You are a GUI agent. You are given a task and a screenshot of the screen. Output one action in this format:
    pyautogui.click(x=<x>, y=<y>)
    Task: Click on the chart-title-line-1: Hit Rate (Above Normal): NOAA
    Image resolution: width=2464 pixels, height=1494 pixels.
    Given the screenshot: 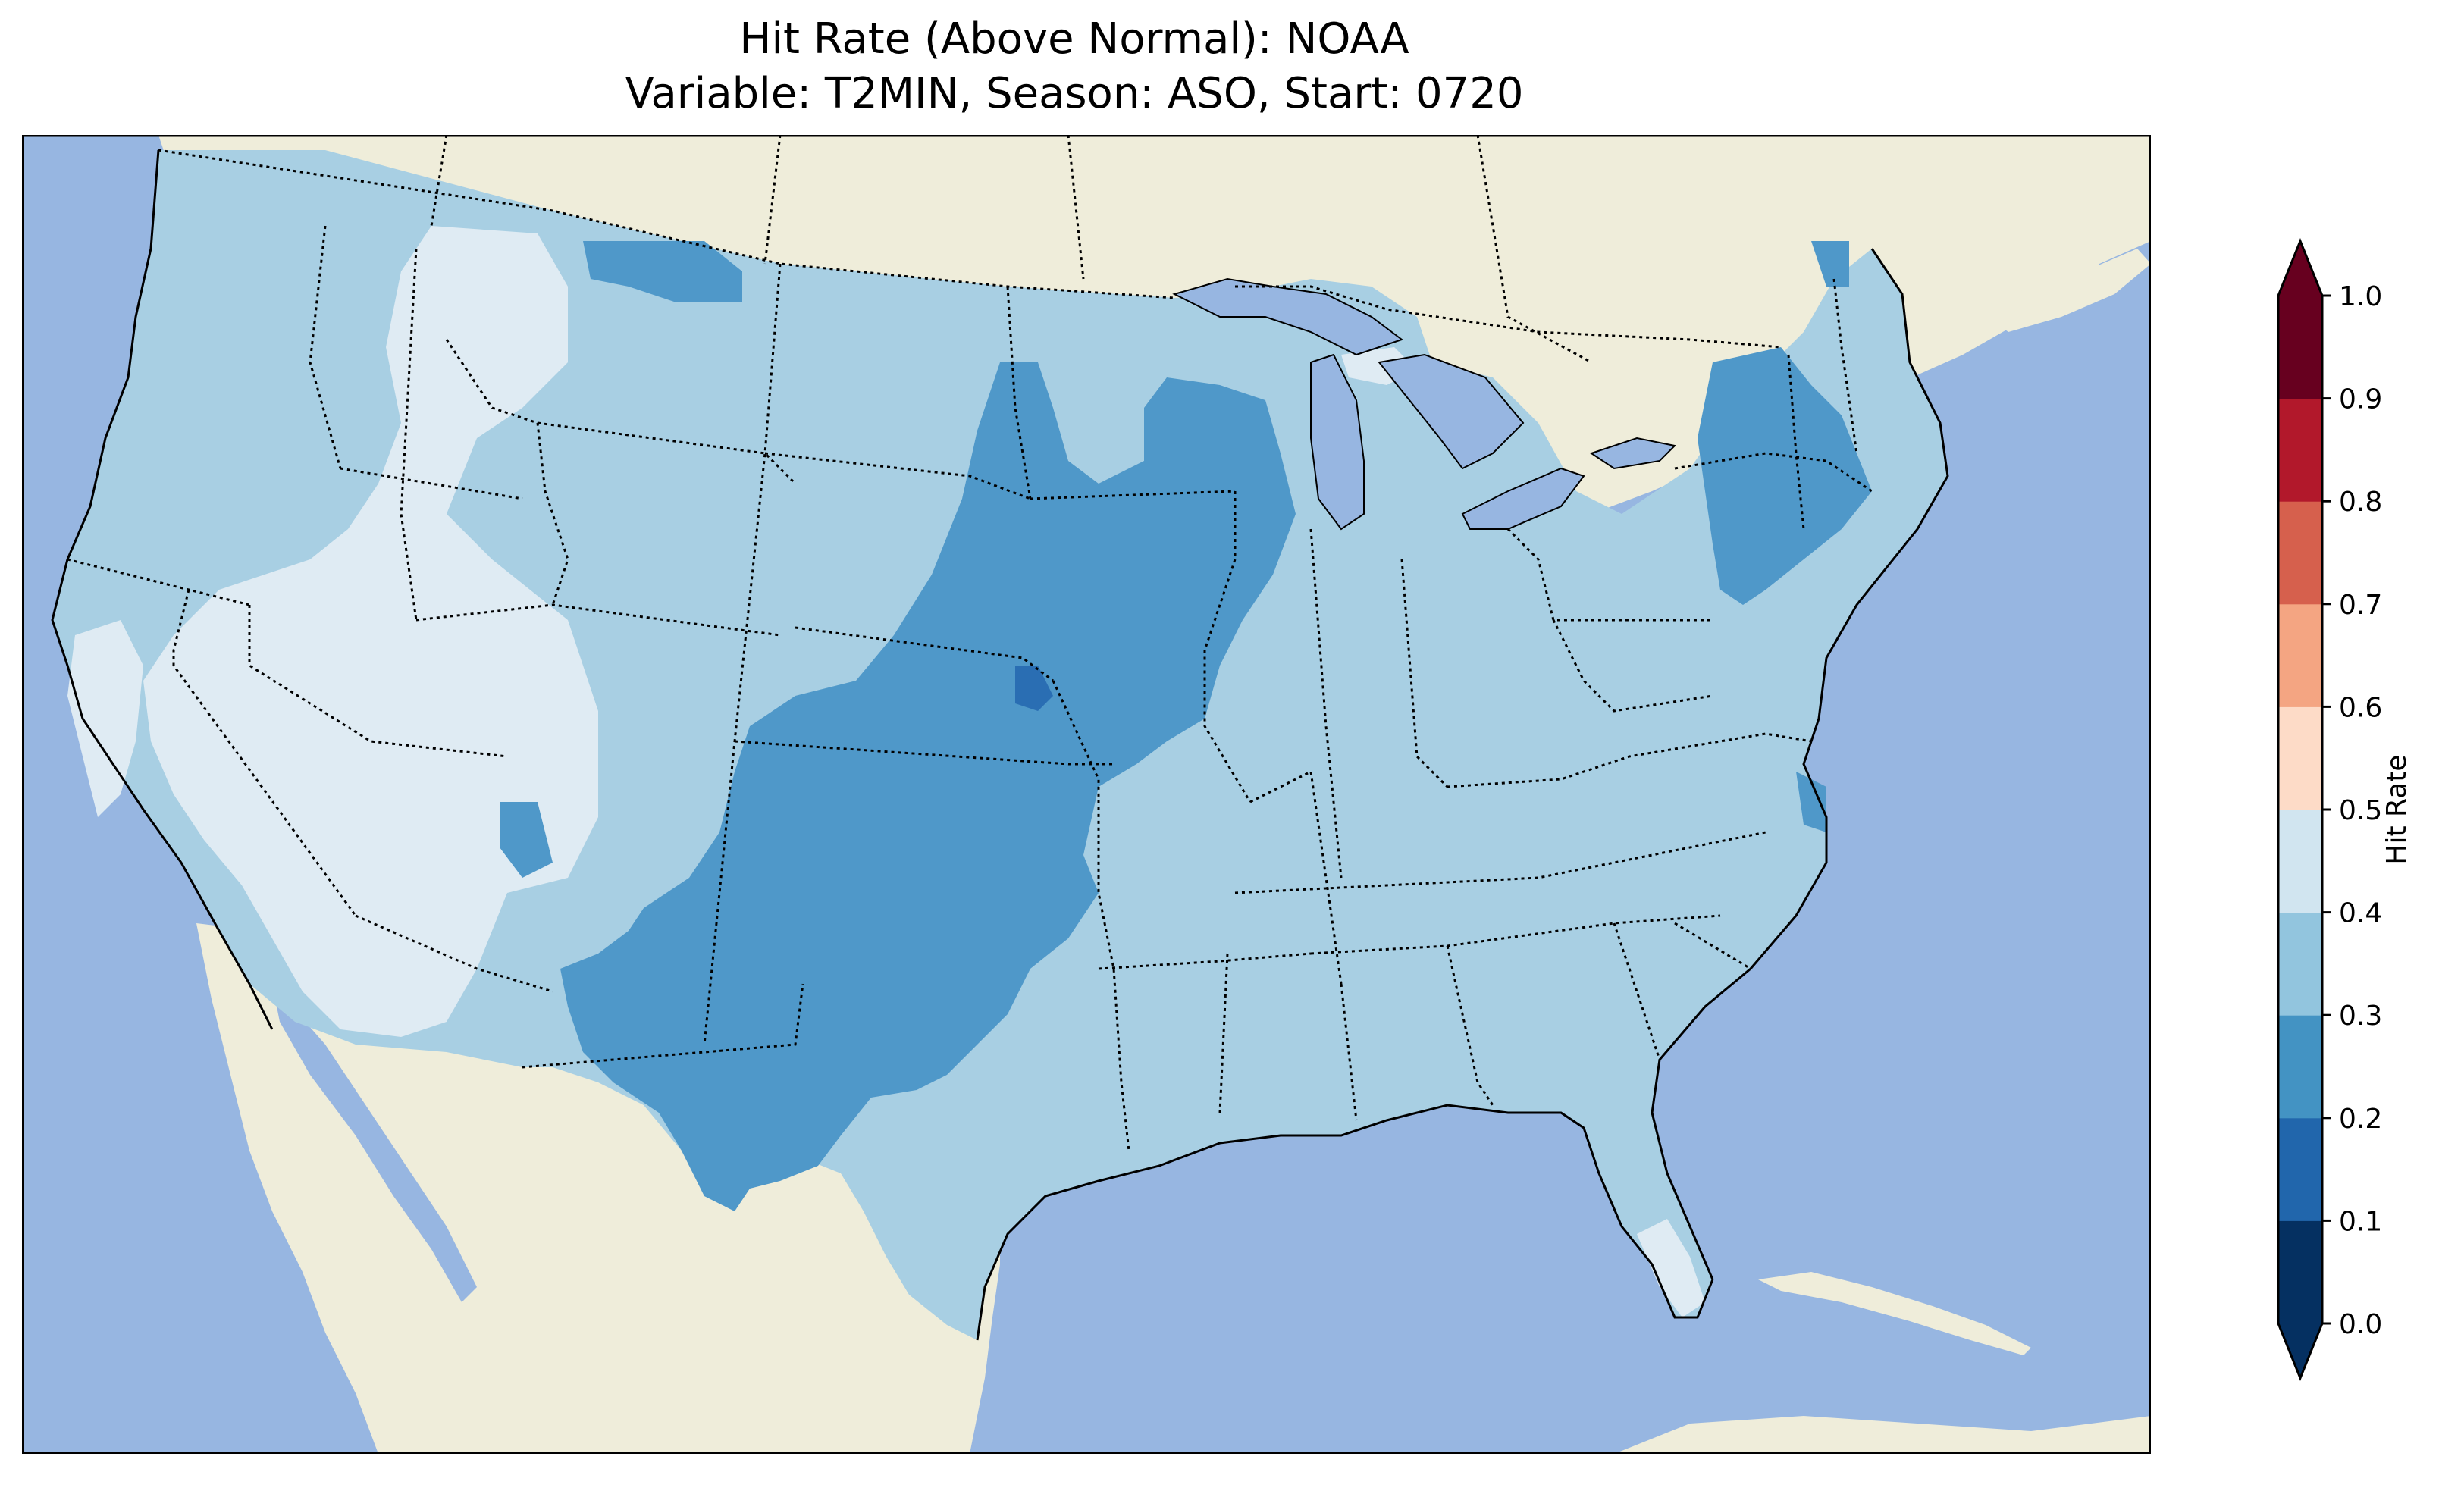 What is the action you would take?
    pyautogui.click(x=1074, y=39)
    